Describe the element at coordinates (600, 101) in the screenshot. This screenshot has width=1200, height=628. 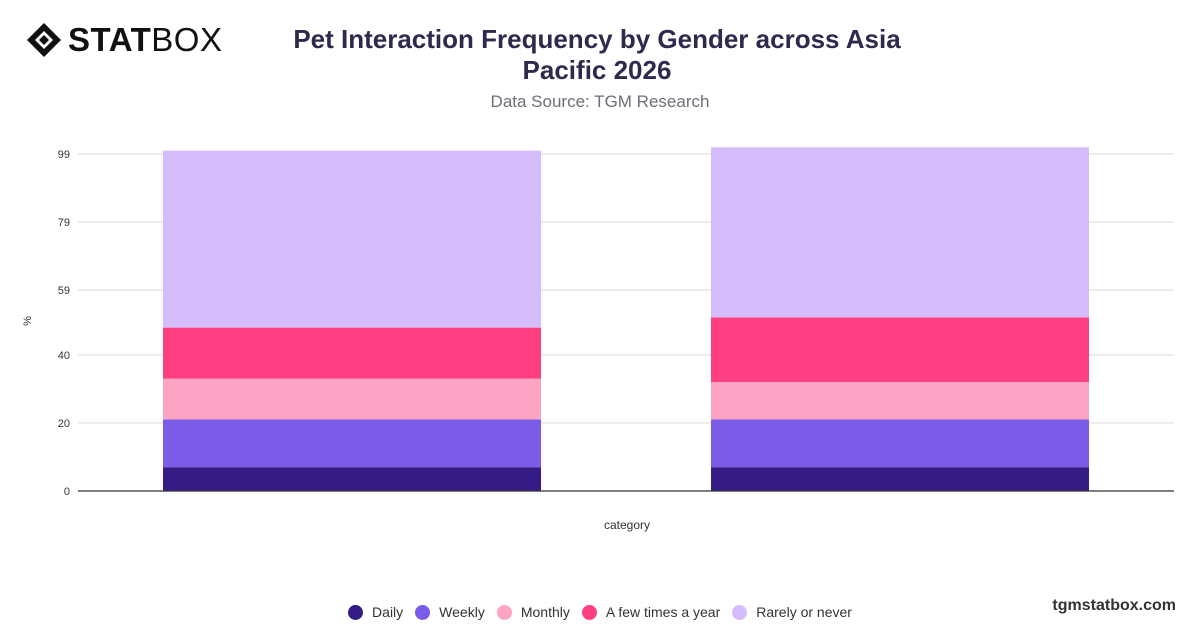
I see `chart-subtitle: Data Source: TGM Research` at that location.